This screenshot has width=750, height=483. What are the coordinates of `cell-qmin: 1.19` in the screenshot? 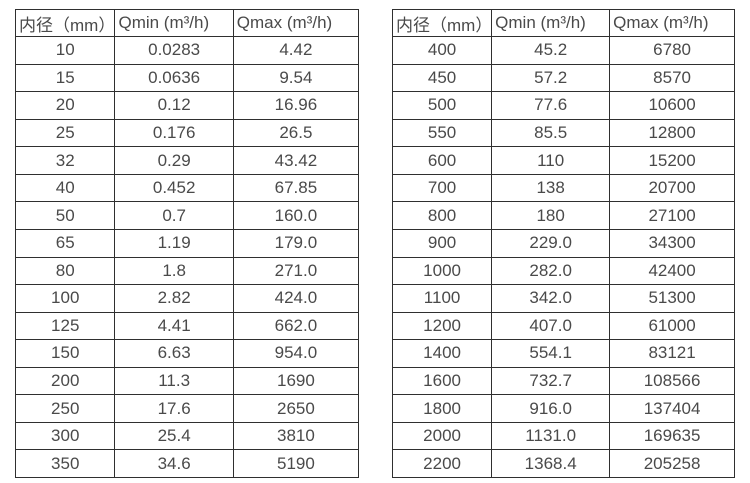 It's located at (174, 243).